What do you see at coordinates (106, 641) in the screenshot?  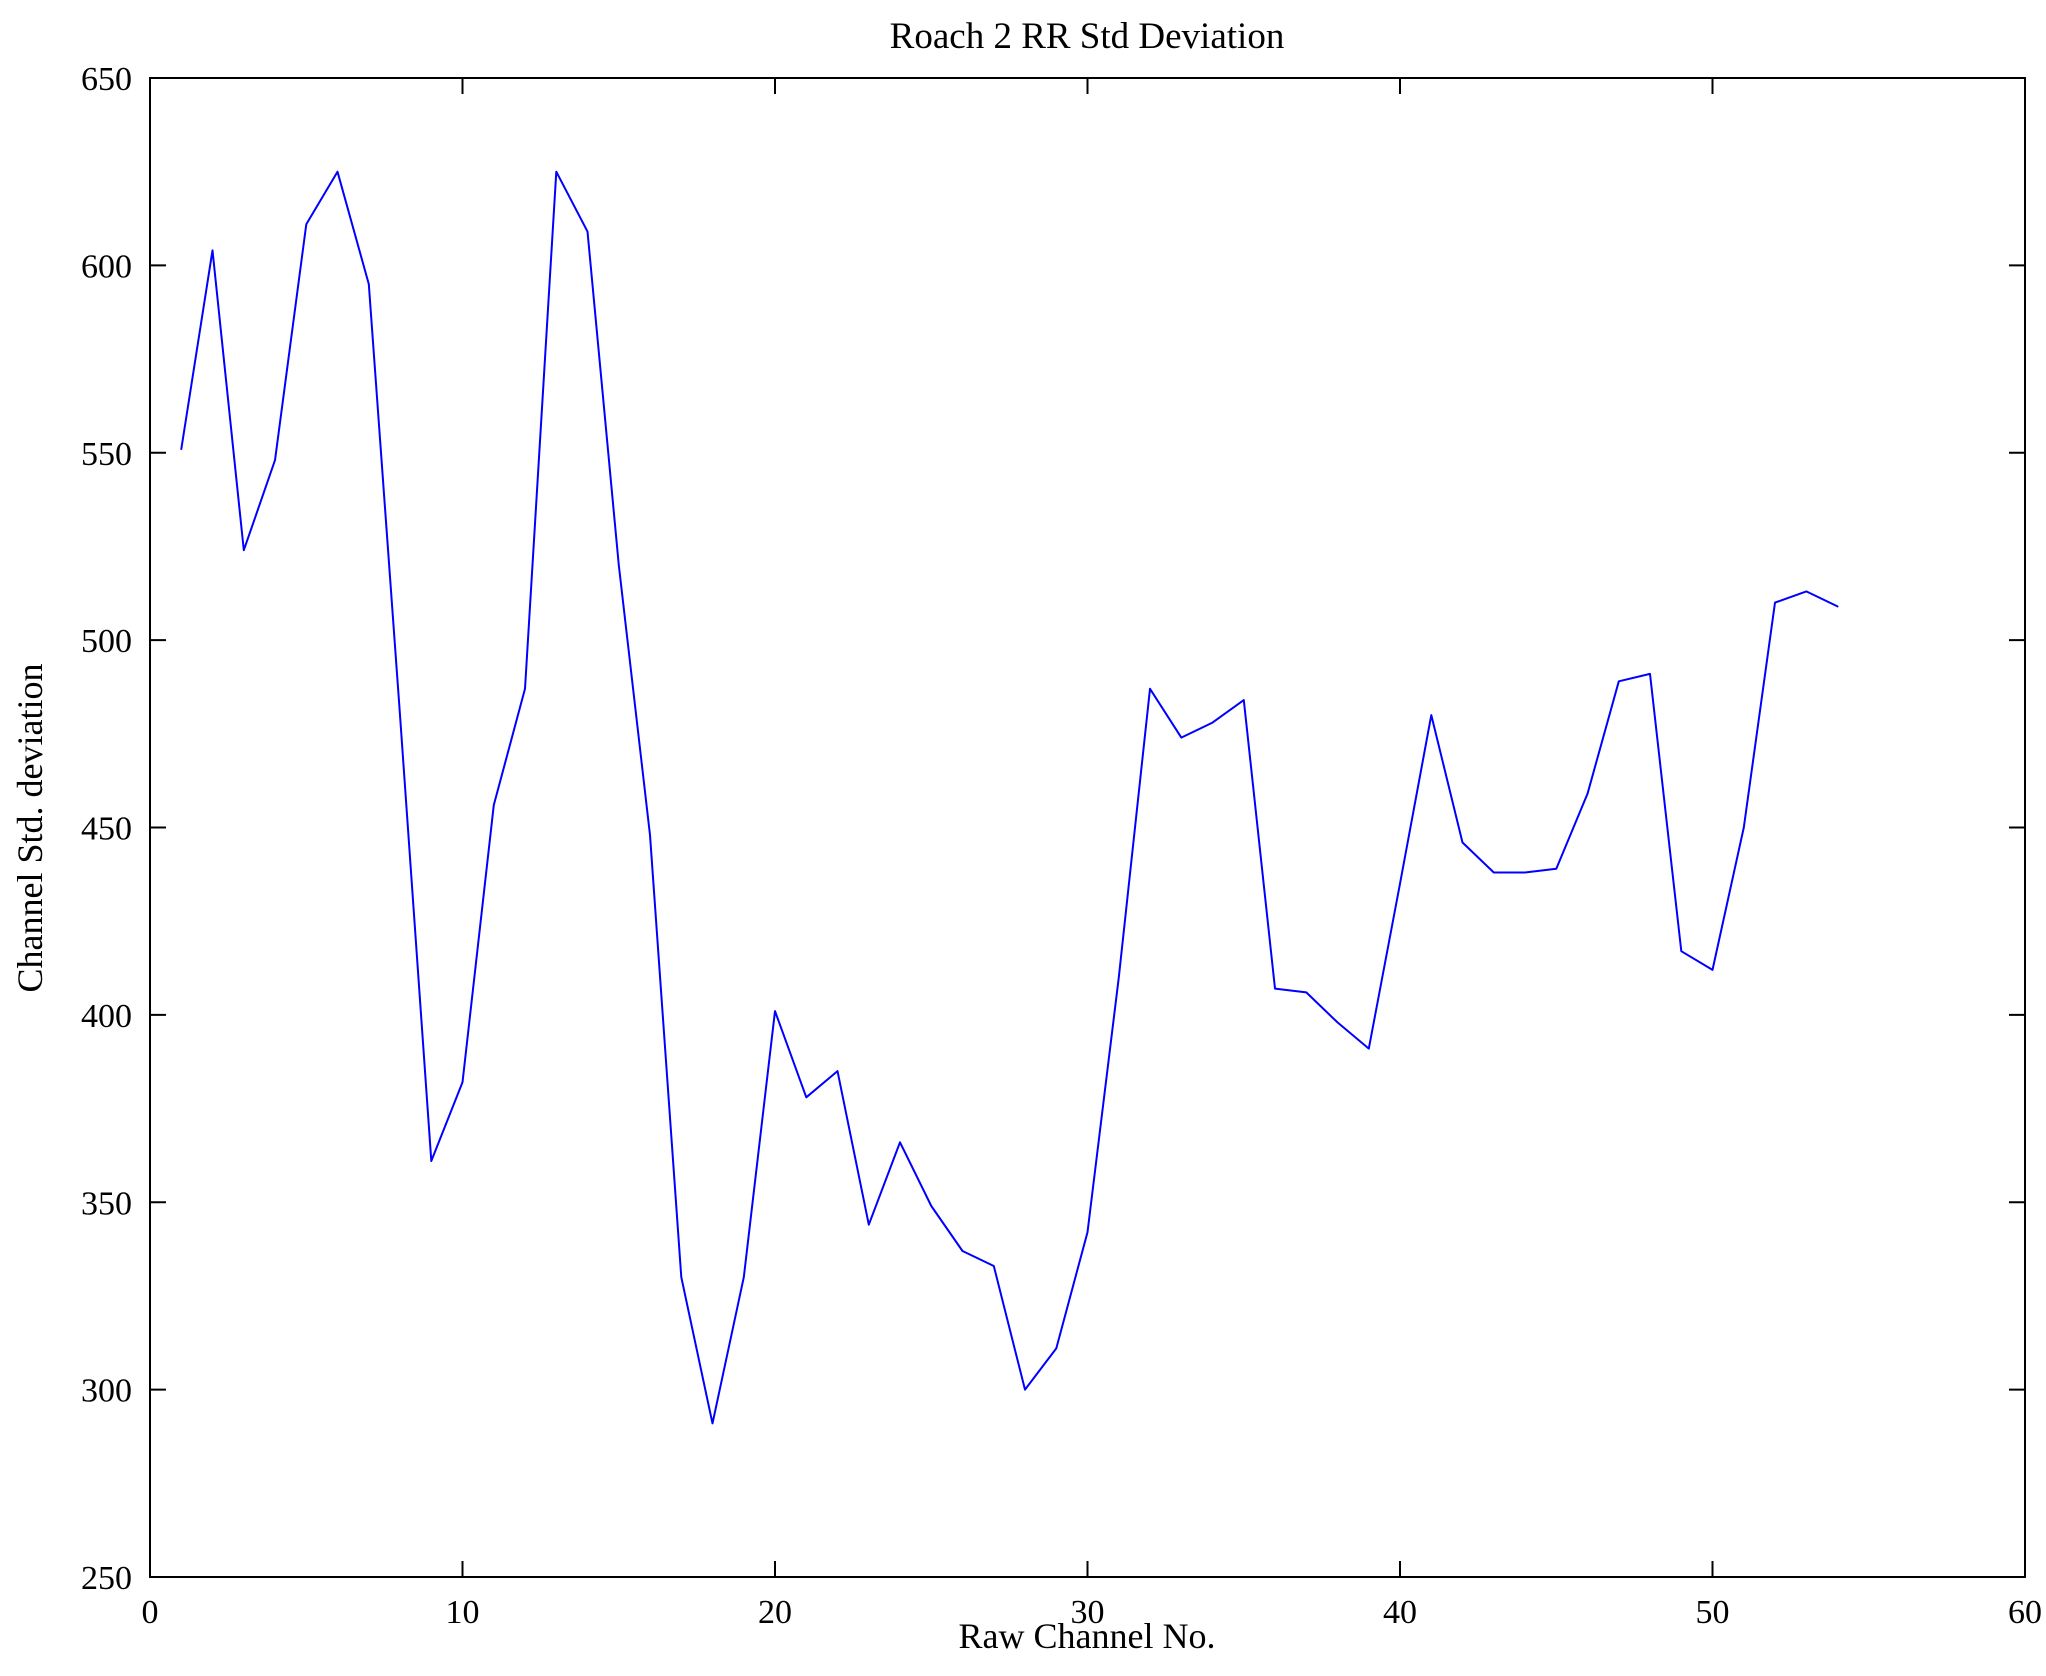 I see `y-tick-label: 500` at bounding box center [106, 641].